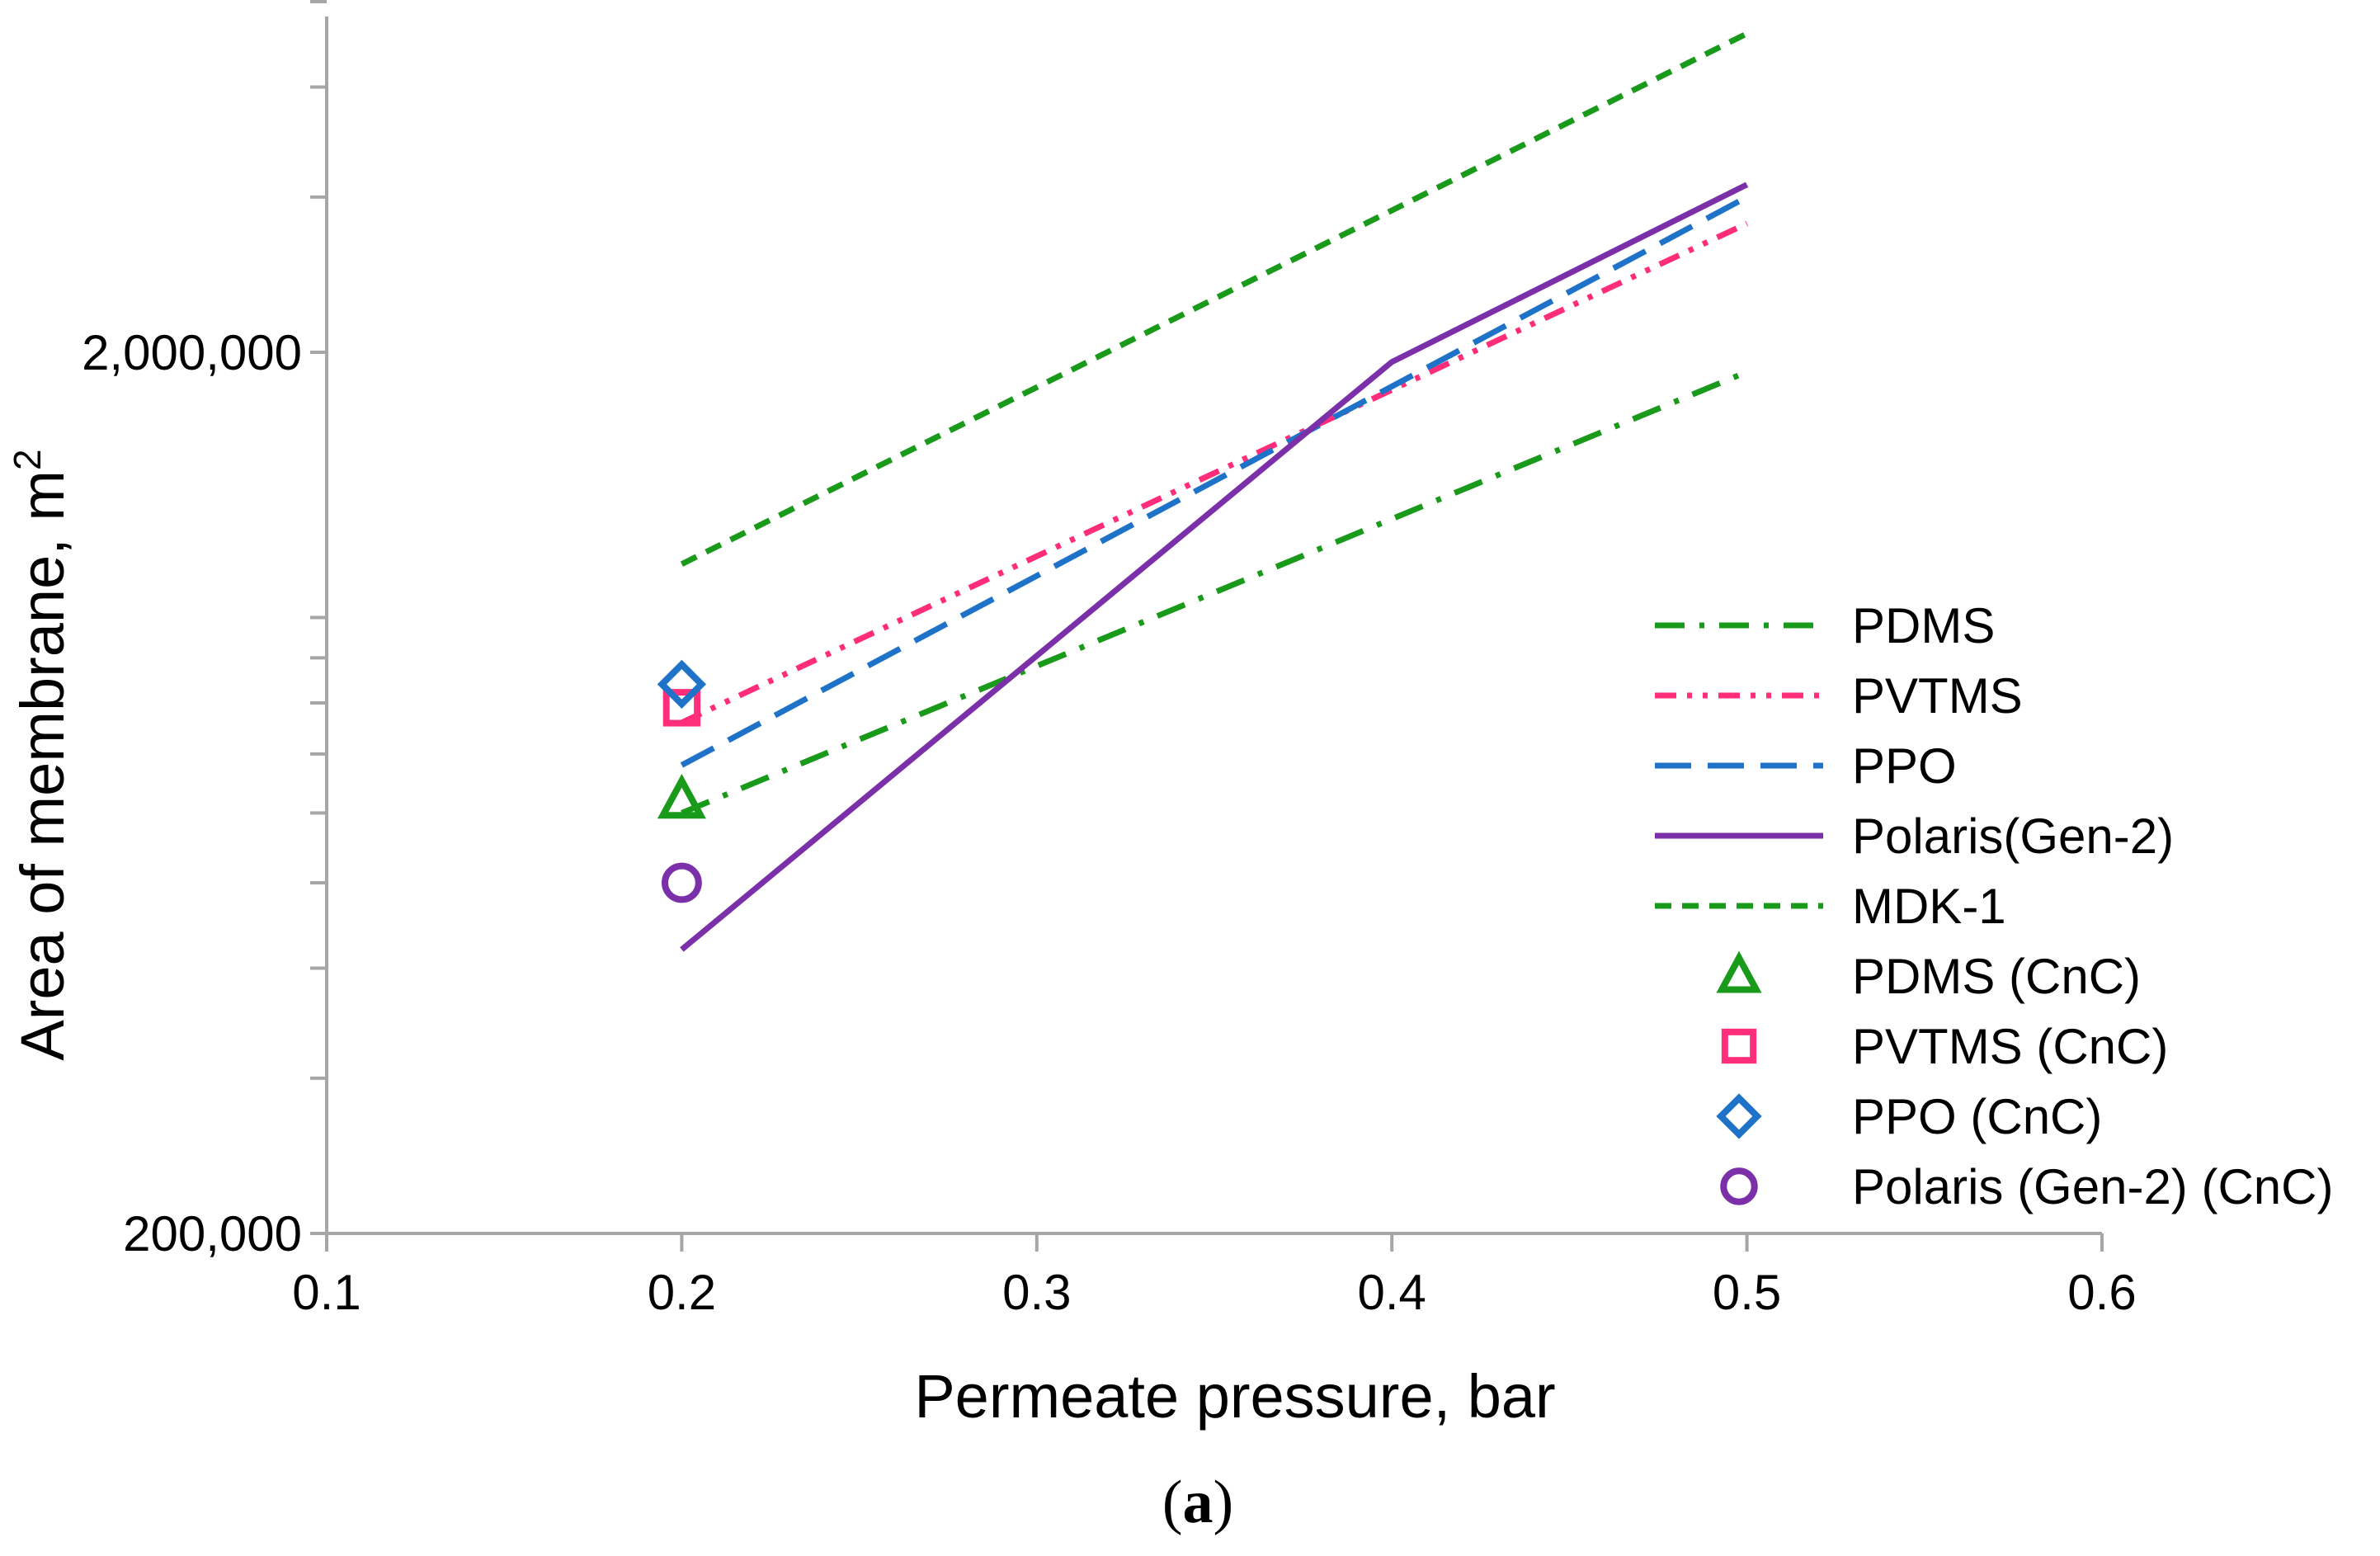  What do you see at coordinates (682, 882) in the screenshot?
I see `data-point-polaris-gen-2-cnc` at bounding box center [682, 882].